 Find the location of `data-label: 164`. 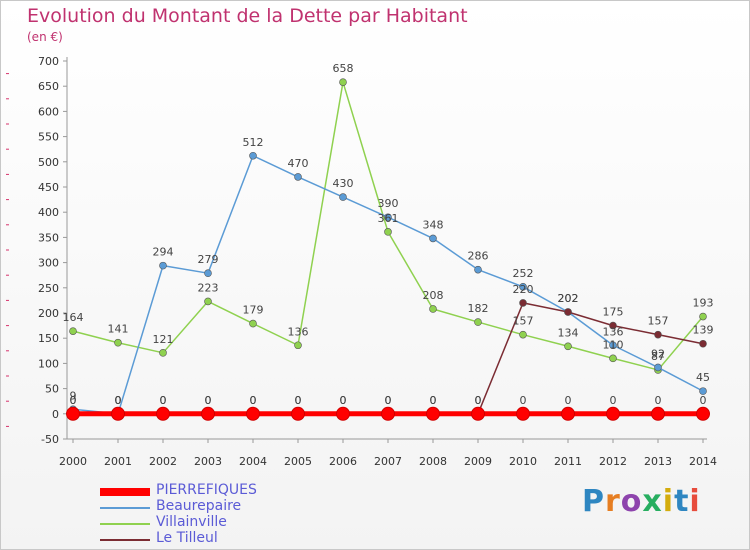

data-label: 164 is located at coordinates (73, 317).